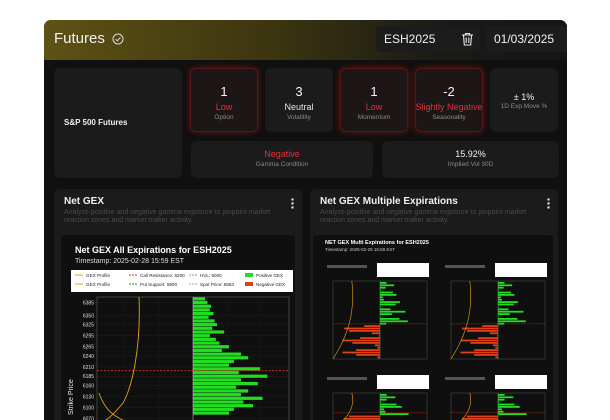 This screenshot has height=420, width=610. What do you see at coordinates (428, 39) in the screenshot?
I see `ticker-input: ESH2025` at bounding box center [428, 39].